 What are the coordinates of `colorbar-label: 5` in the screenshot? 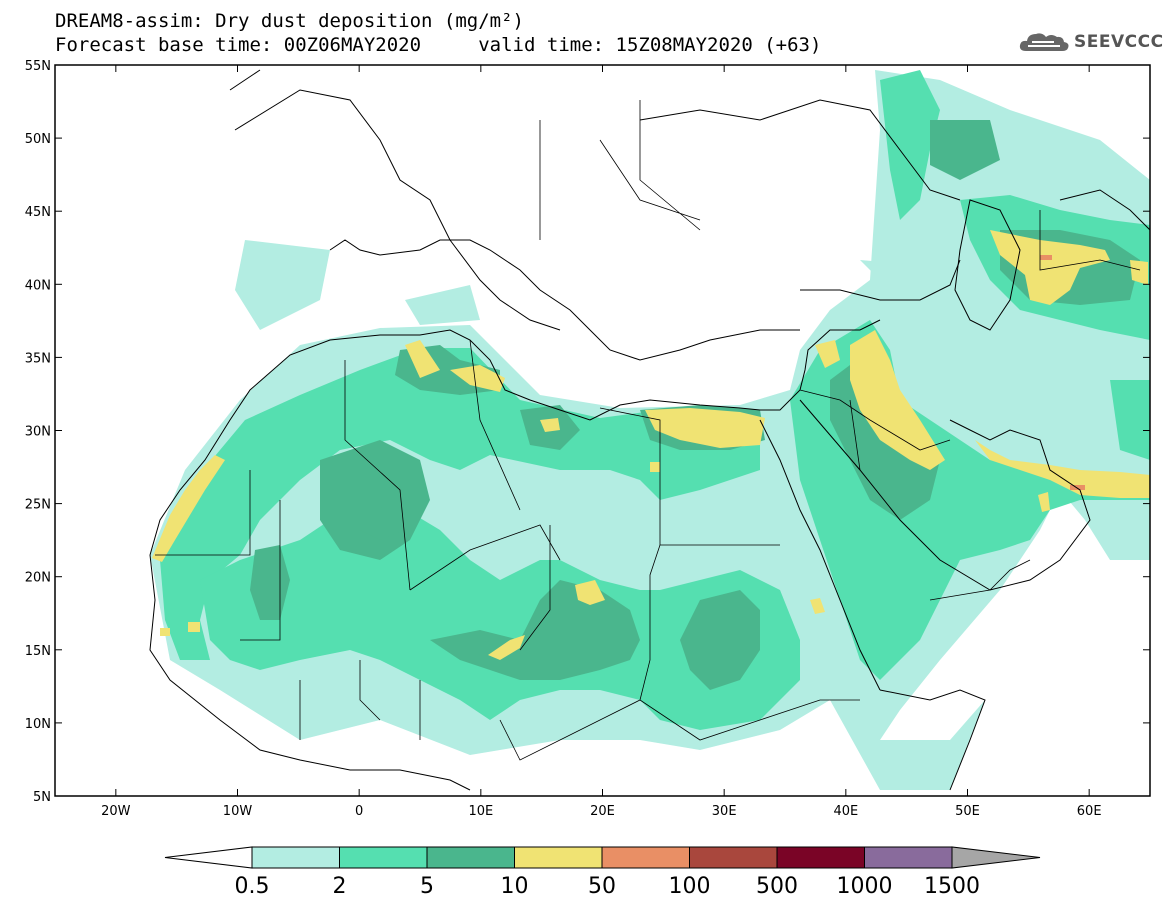 It's located at (427, 886).